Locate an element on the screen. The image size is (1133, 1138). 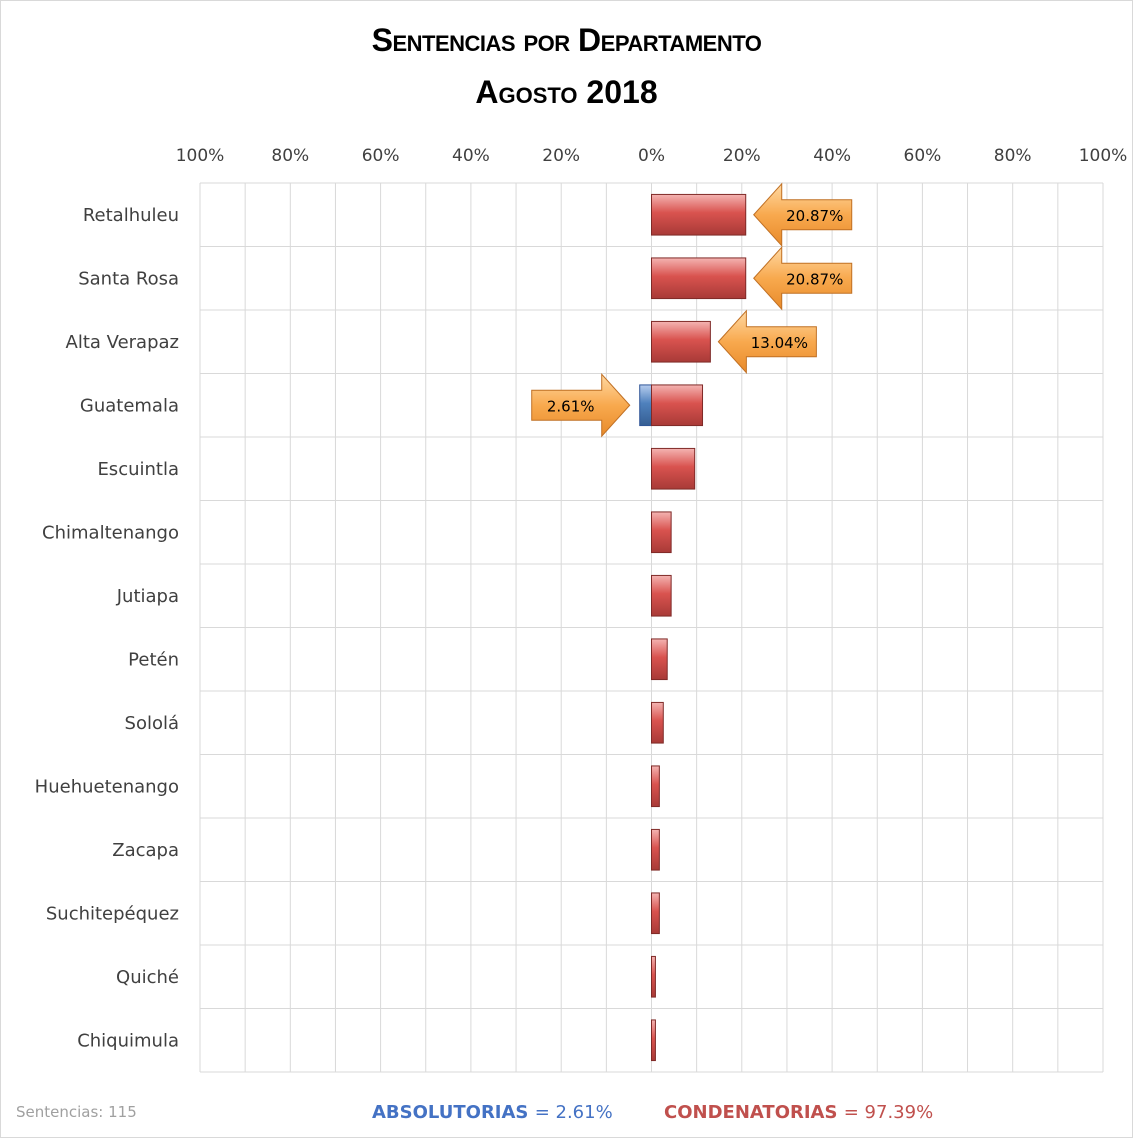
legend-absolutorias: ABSOLUTORIAS = 2.61% is located at coordinates (492, 1112).